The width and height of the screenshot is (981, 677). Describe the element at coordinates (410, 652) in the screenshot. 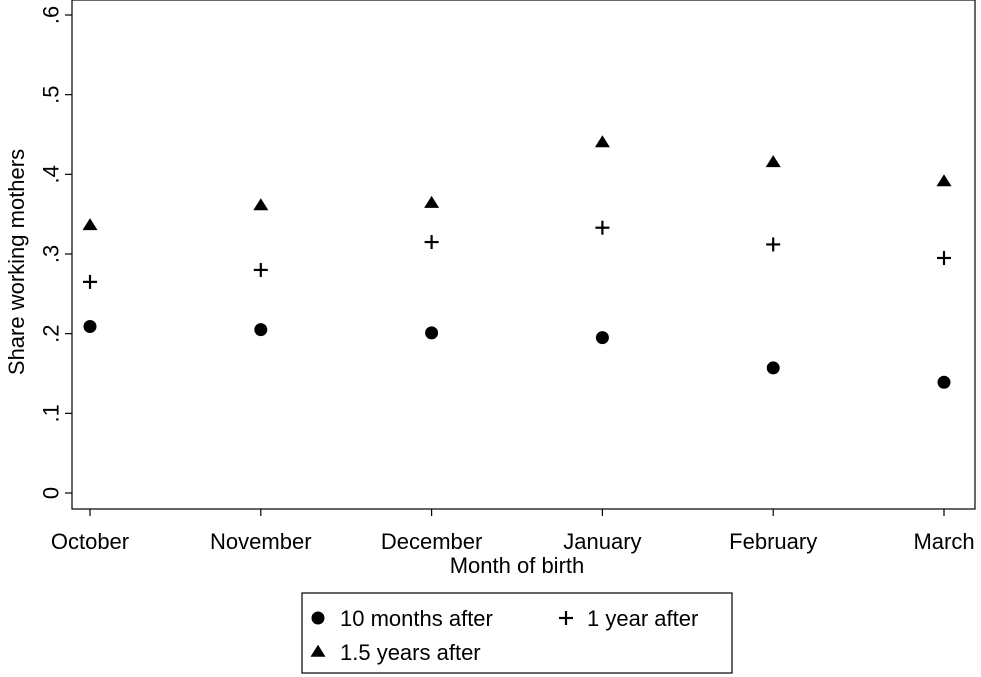

I see `legend-label: 1.5 years after` at that location.